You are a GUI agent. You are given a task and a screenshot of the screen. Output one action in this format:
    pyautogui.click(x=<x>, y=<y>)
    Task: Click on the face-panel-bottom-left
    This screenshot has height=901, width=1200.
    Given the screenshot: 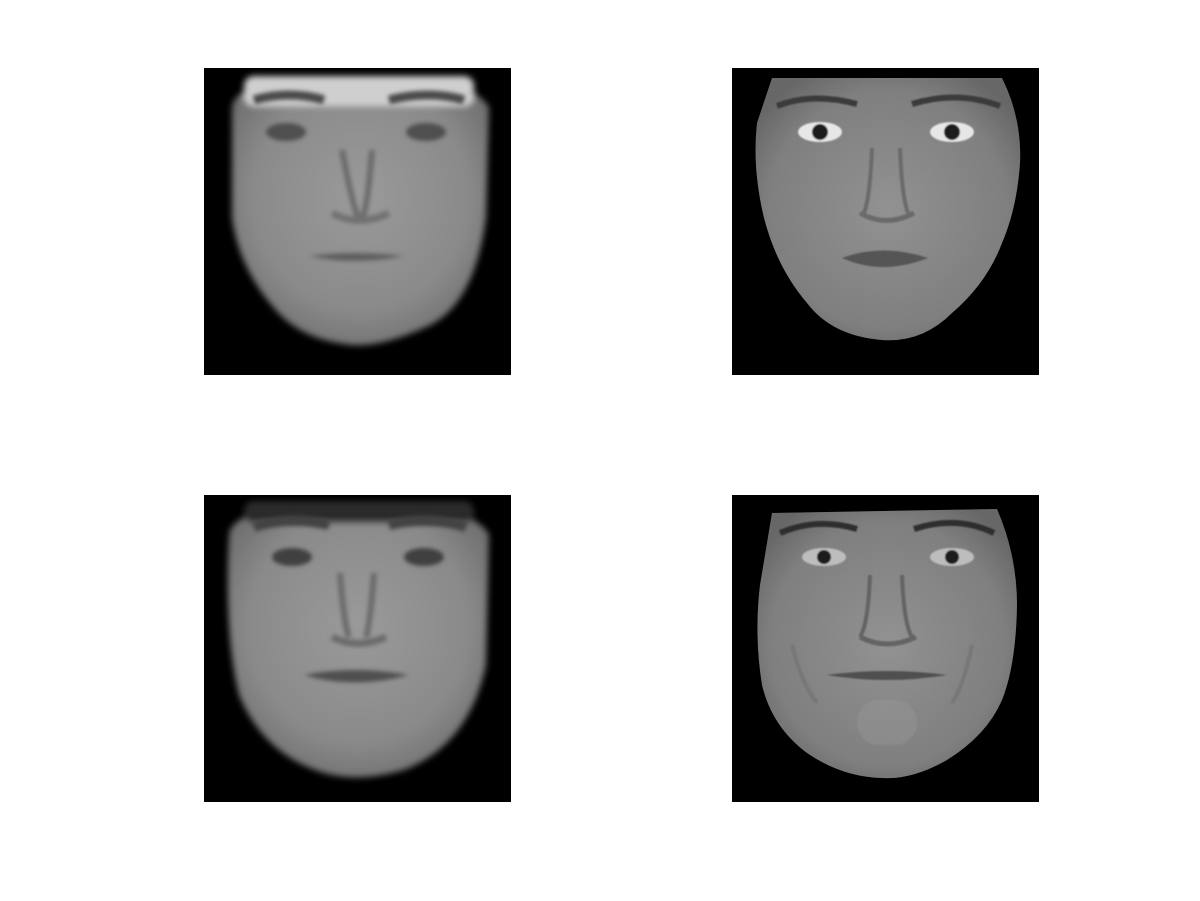 What is the action you would take?
    pyautogui.click(x=357, y=648)
    